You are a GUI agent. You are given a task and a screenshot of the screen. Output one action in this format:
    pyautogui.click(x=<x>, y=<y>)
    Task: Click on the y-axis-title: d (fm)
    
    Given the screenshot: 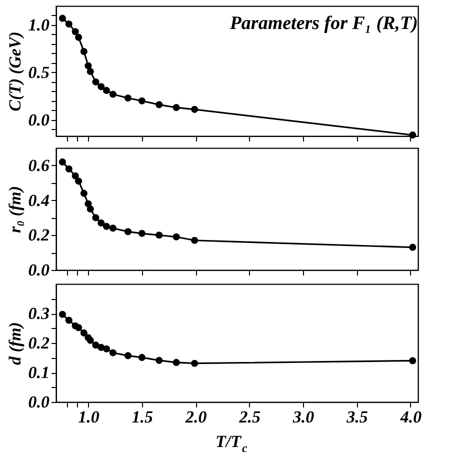 What is the action you would take?
    pyautogui.click(x=14, y=343)
    